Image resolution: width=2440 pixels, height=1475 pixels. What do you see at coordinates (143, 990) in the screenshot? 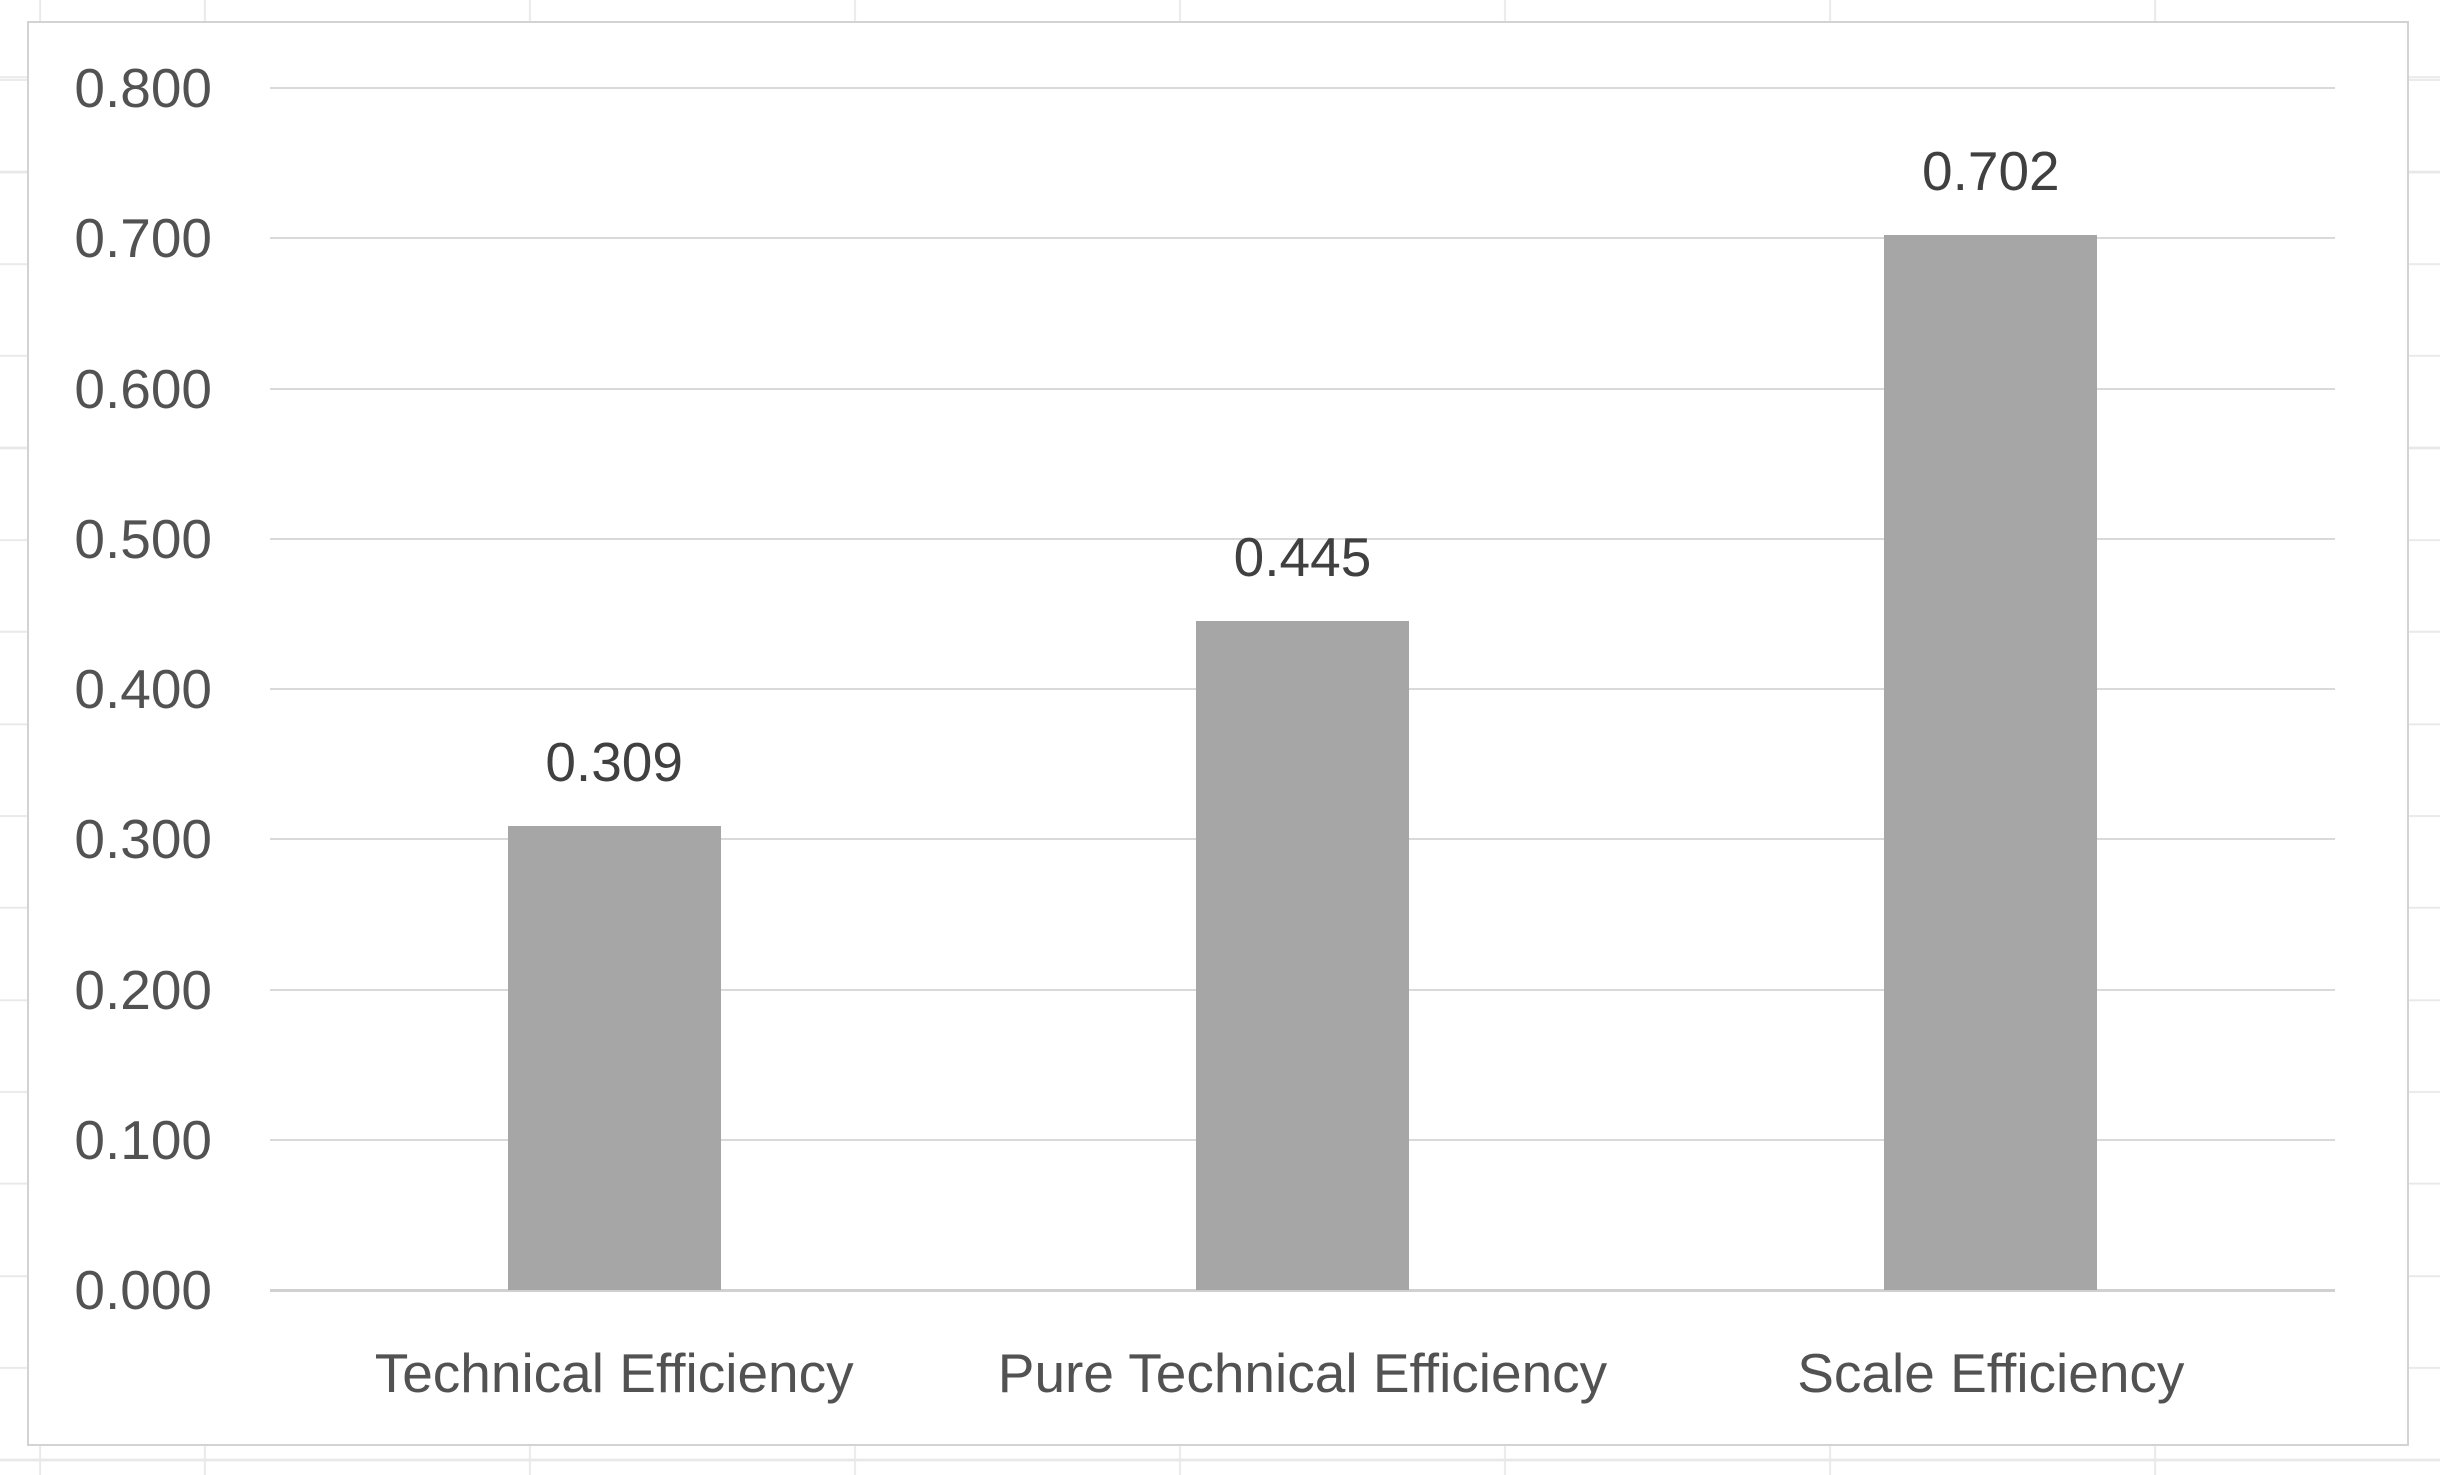
I see `y-axis-tick-label: 0.200` at bounding box center [143, 990].